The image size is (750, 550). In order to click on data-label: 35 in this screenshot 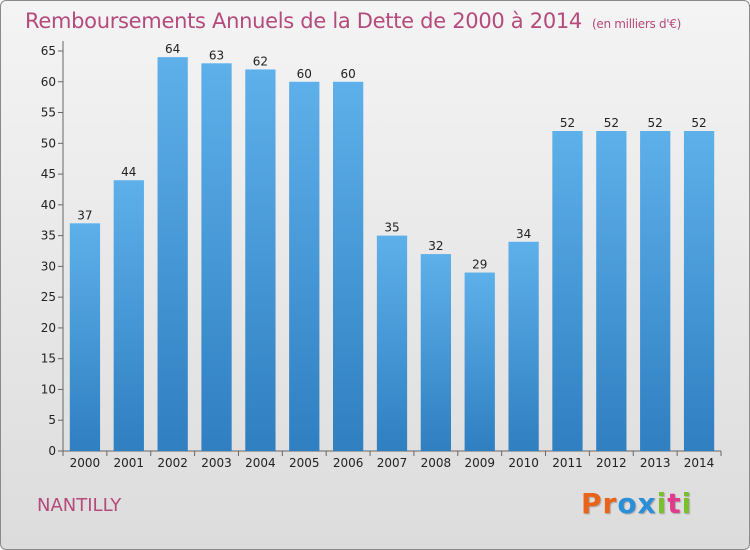, I will do `click(391, 228)`.